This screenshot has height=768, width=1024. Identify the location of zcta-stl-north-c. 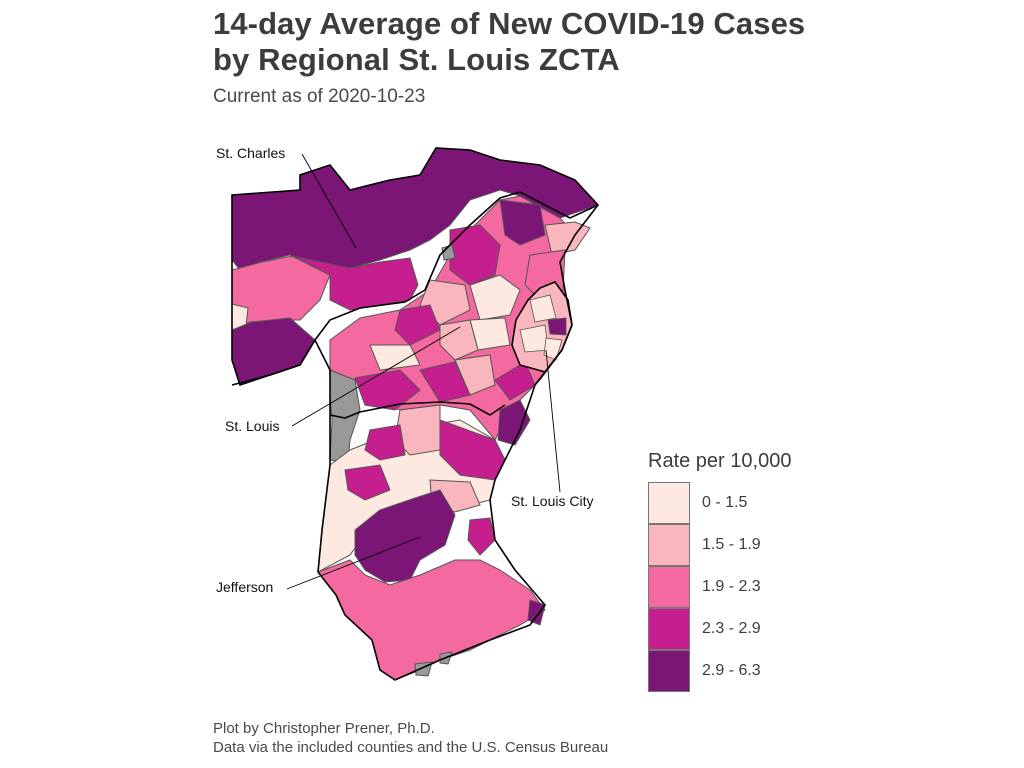
(495, 297).